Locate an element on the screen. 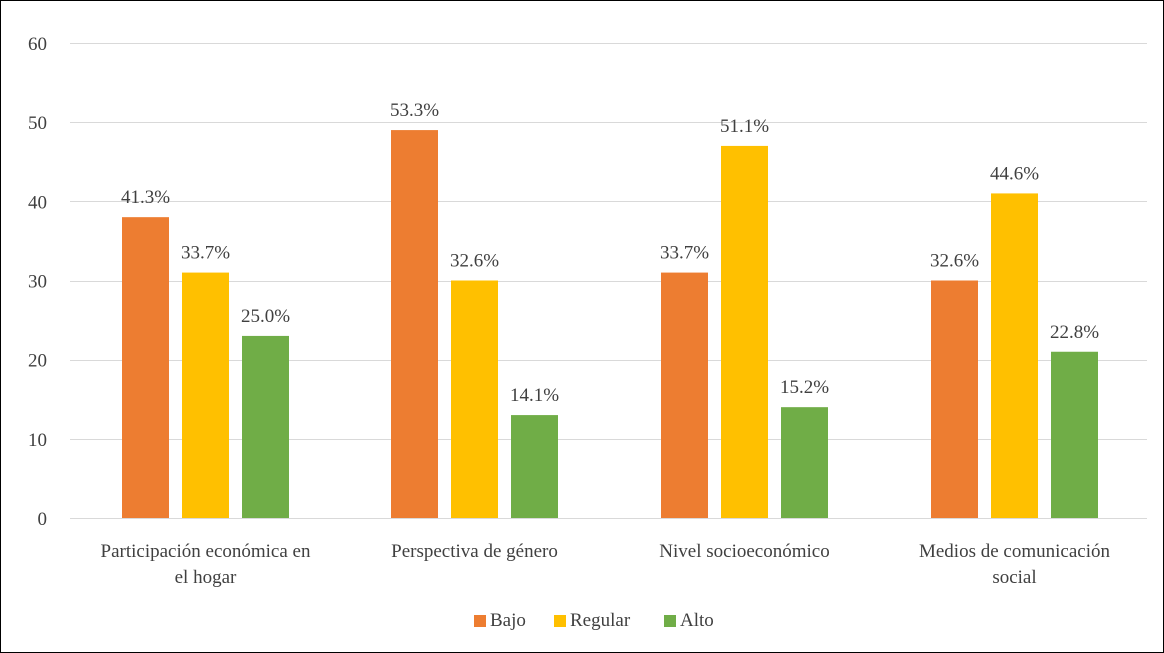 The image size is (1164, 653). y-tick-label: 50 is located at coordinates (37, 123).